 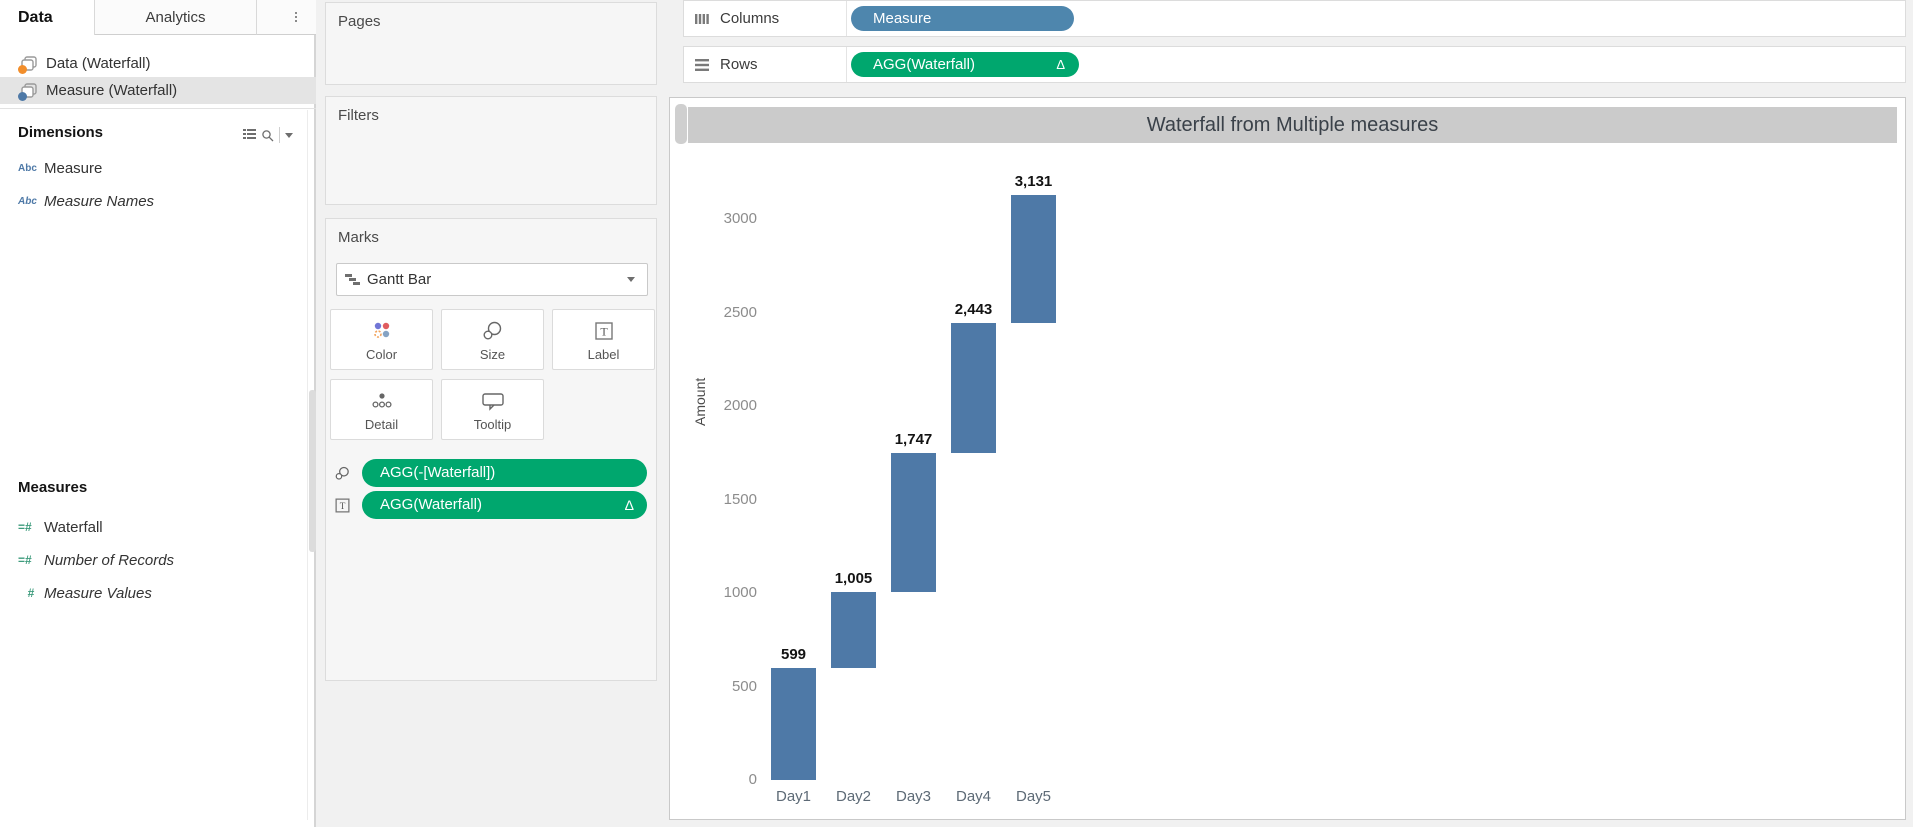 I want to click on datasource-row-selected: Measure (Waterfall), so click(x=158, y=90).